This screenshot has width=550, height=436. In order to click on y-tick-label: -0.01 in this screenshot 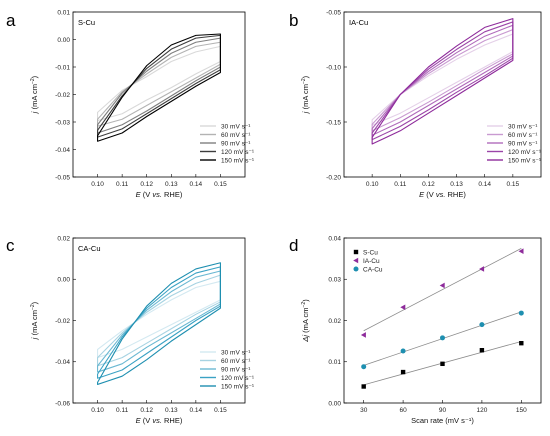, I will do `click(62, 67)`.